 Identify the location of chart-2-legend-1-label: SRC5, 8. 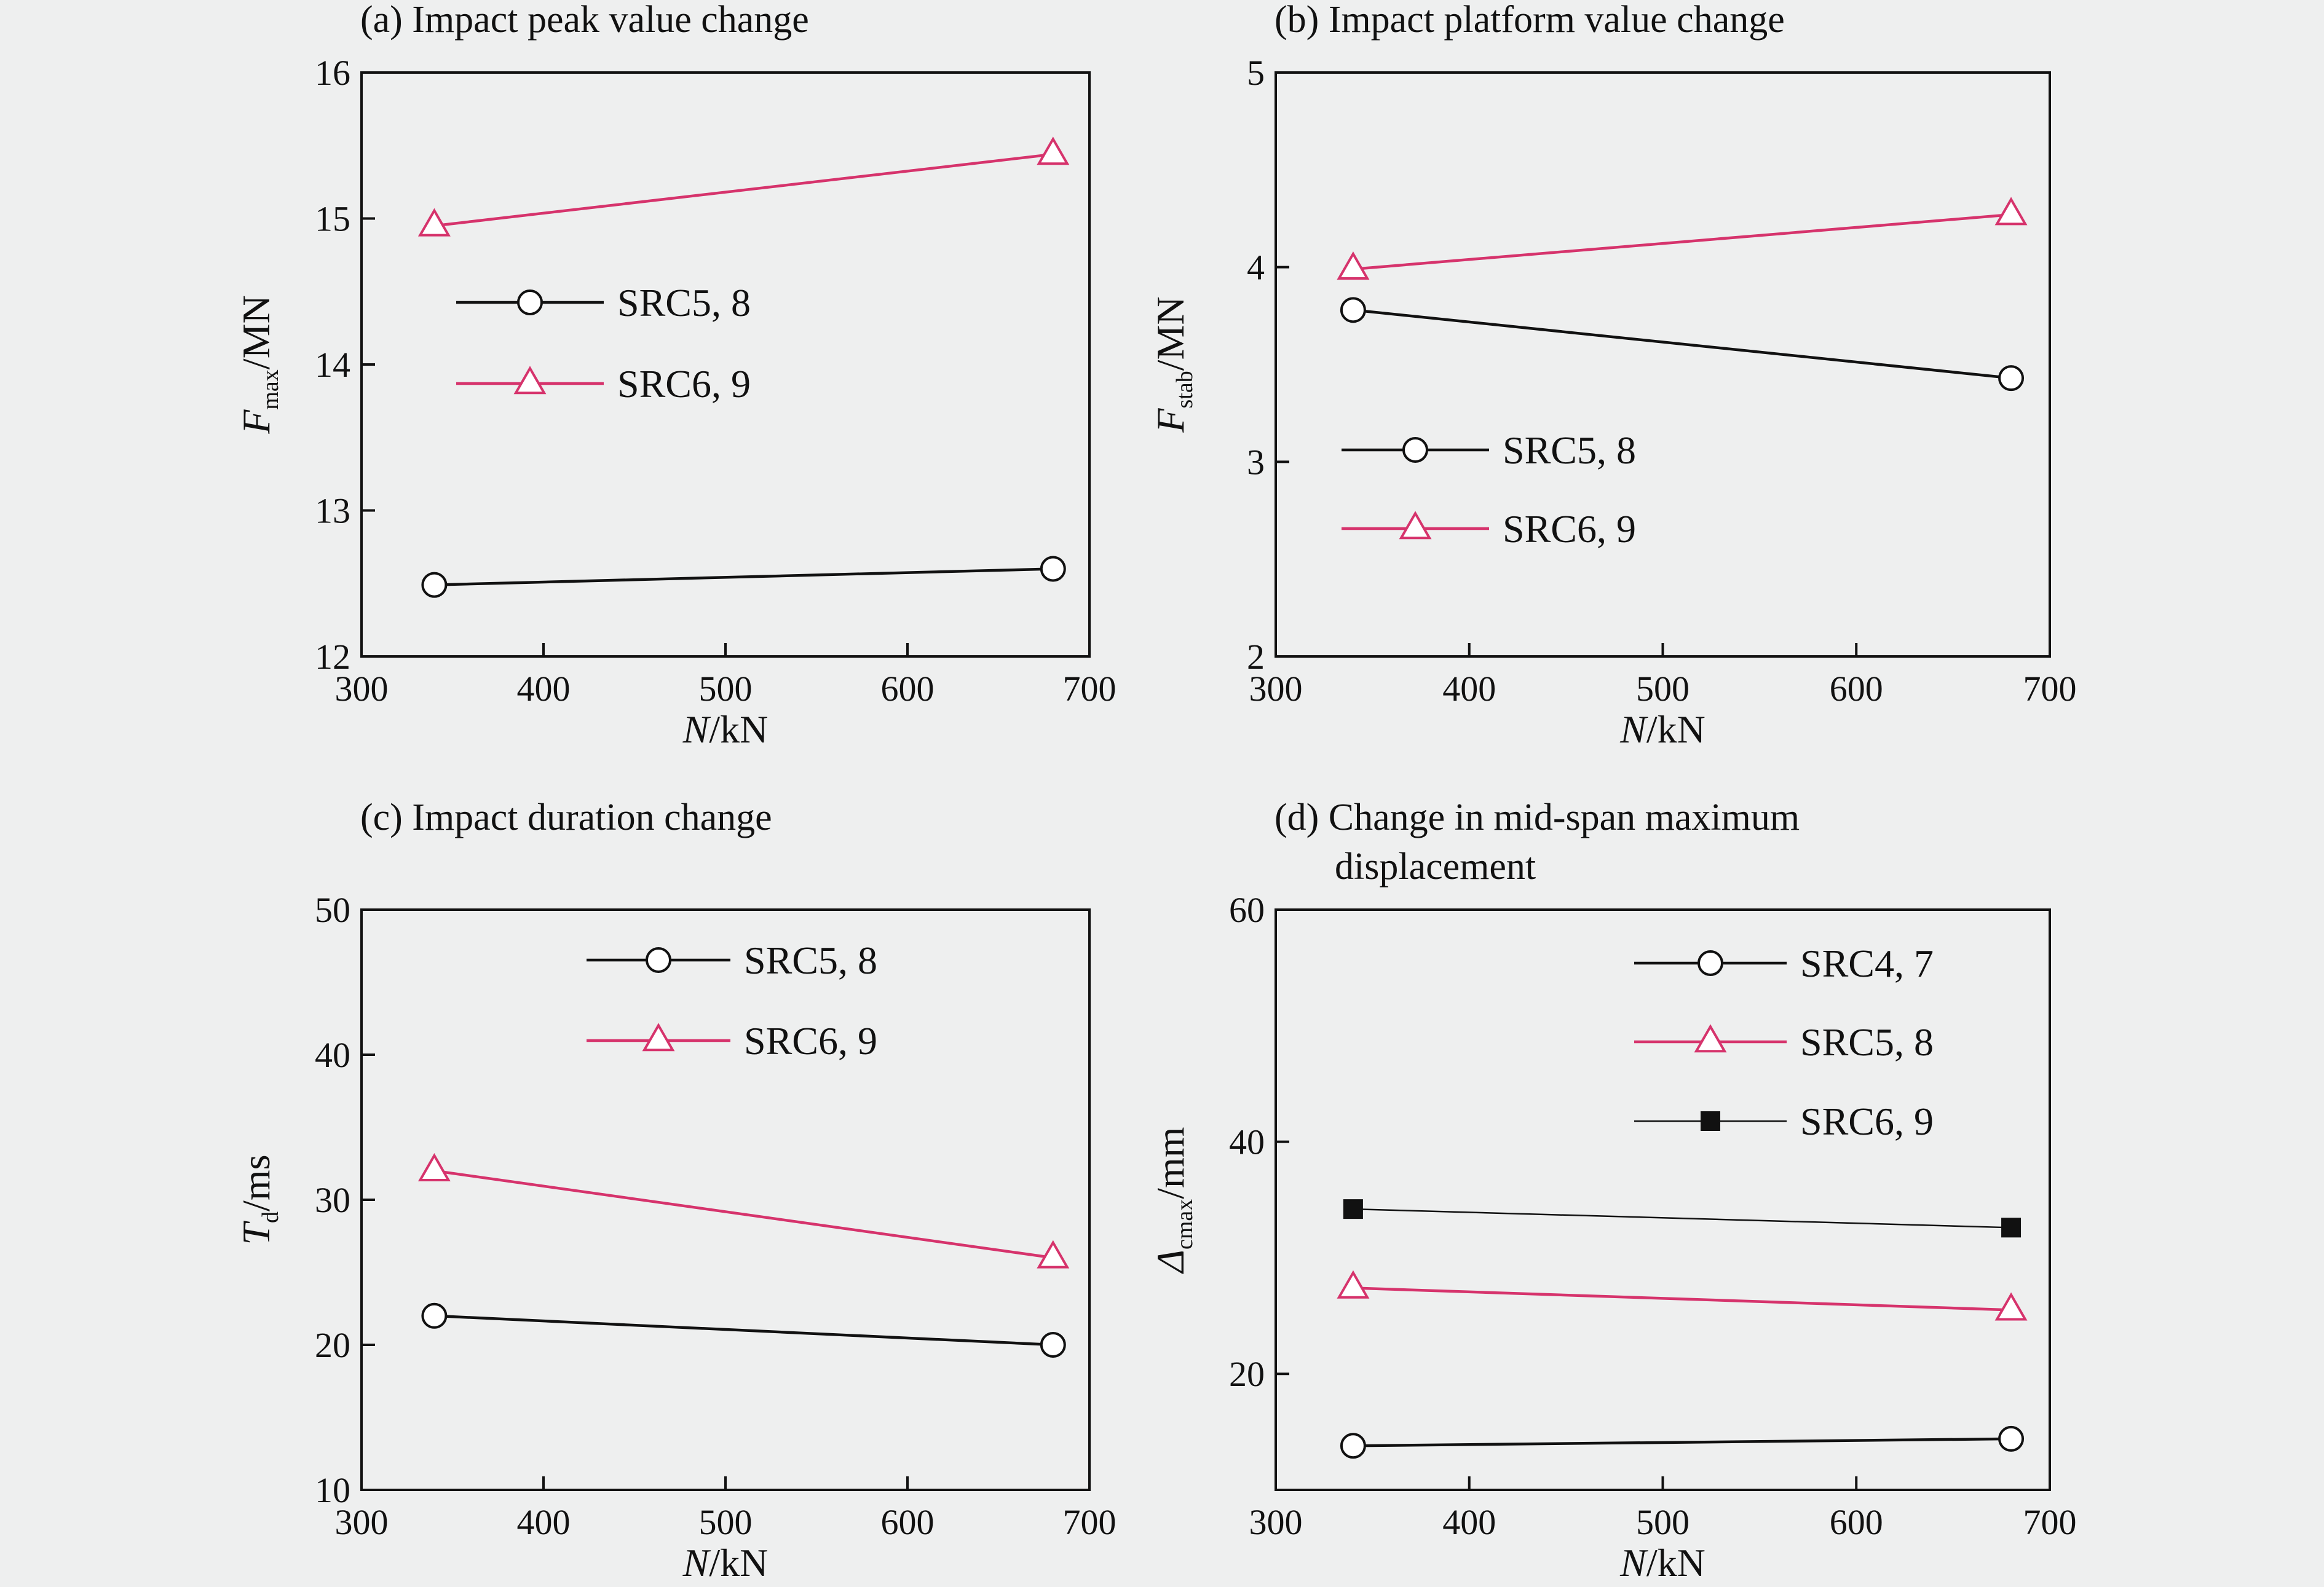
(1569, 450).